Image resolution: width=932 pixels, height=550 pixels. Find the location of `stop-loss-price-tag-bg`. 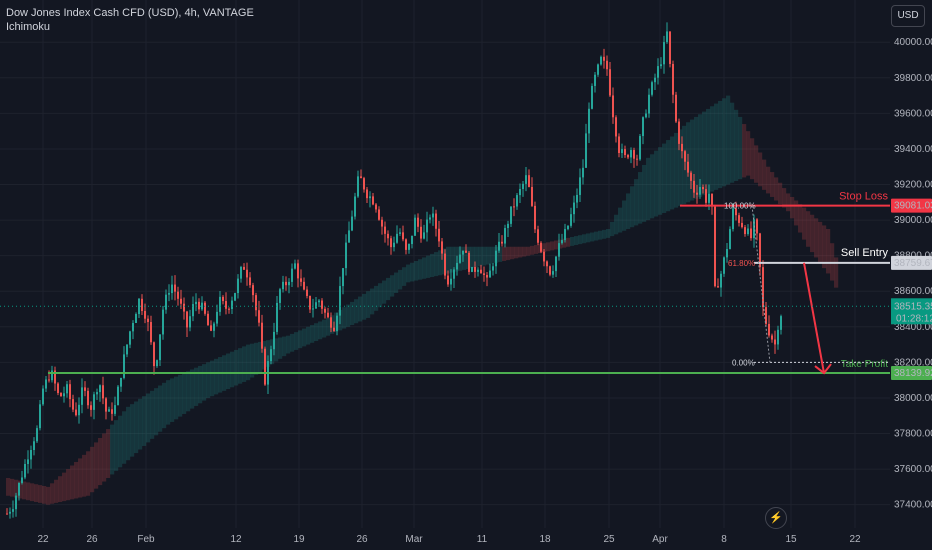

stop-loss-price-tag-bg is located at coordinates (911, 205).